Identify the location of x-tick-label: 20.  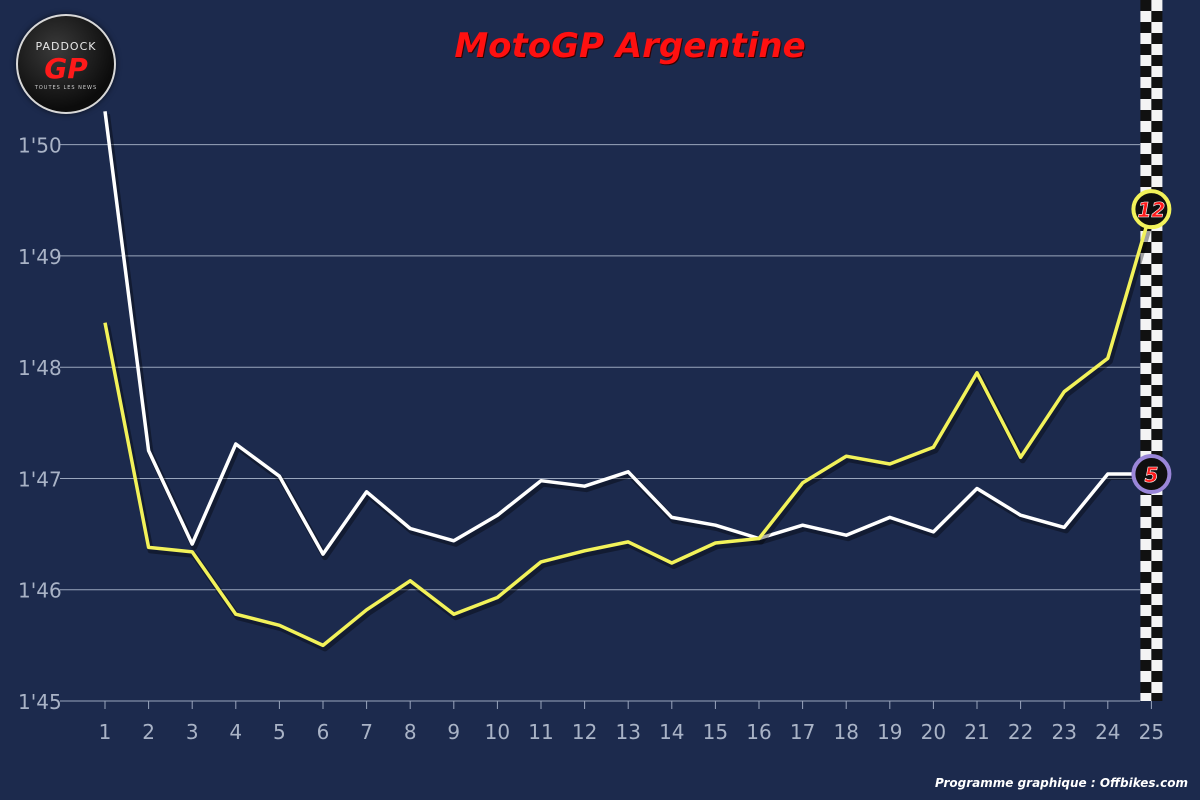
(933, 732).